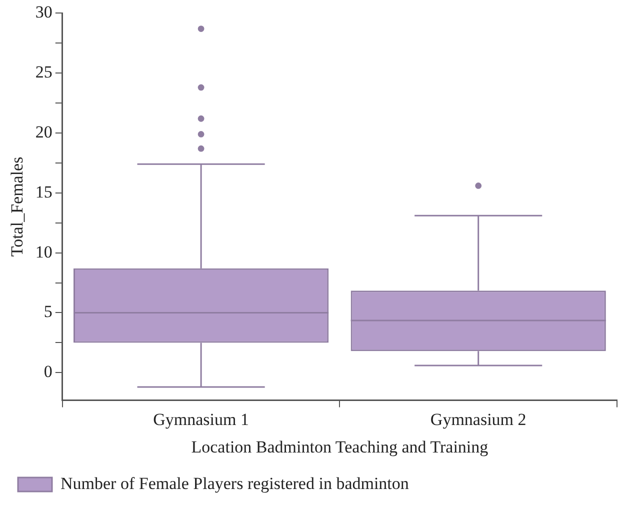 Image resolution: width=625 pixels, height=509 pixels. What do you see at coordinates (235, 483) in the screenshot?
I see `legend-label: Number of Female Players registered in badminton` at bounding box center [235, 483].